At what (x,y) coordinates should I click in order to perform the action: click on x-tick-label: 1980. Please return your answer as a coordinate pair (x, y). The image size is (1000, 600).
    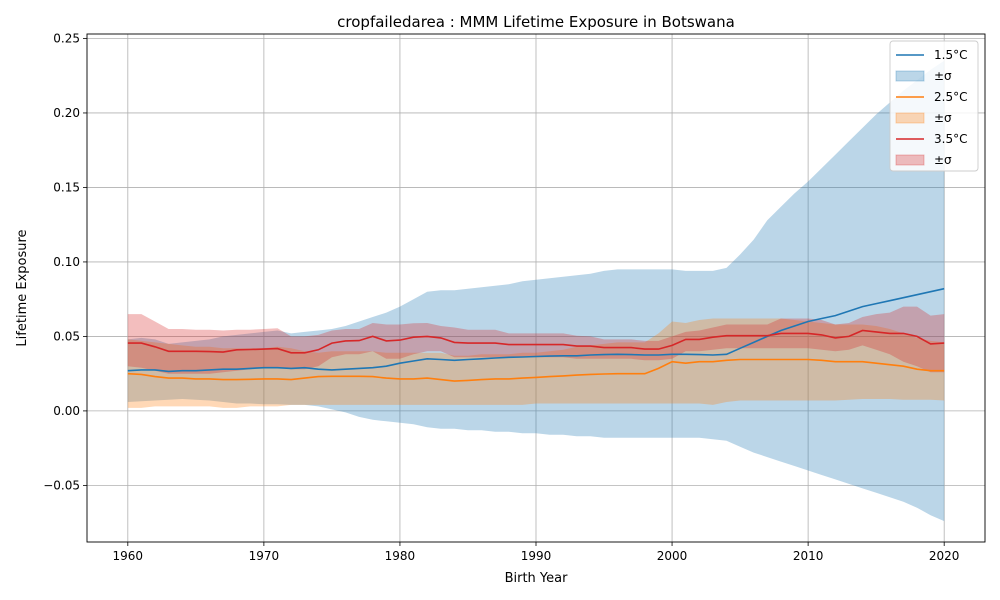
    Looking at the image, I should click on (400, 556).